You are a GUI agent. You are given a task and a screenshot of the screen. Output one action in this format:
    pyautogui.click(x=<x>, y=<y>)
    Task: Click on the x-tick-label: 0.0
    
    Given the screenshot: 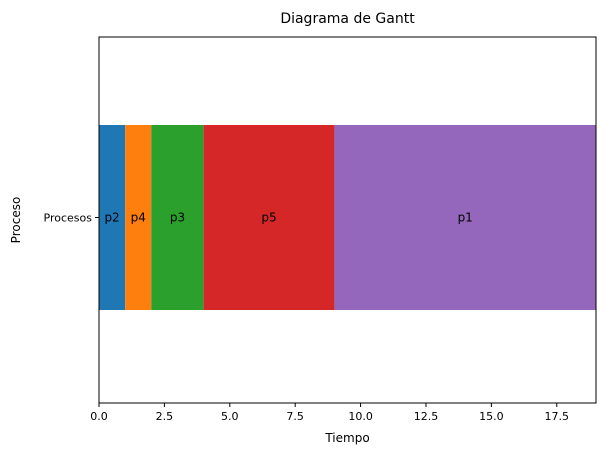 What is the action you would take?
    pyautogui.click(x=99, y=416)
    